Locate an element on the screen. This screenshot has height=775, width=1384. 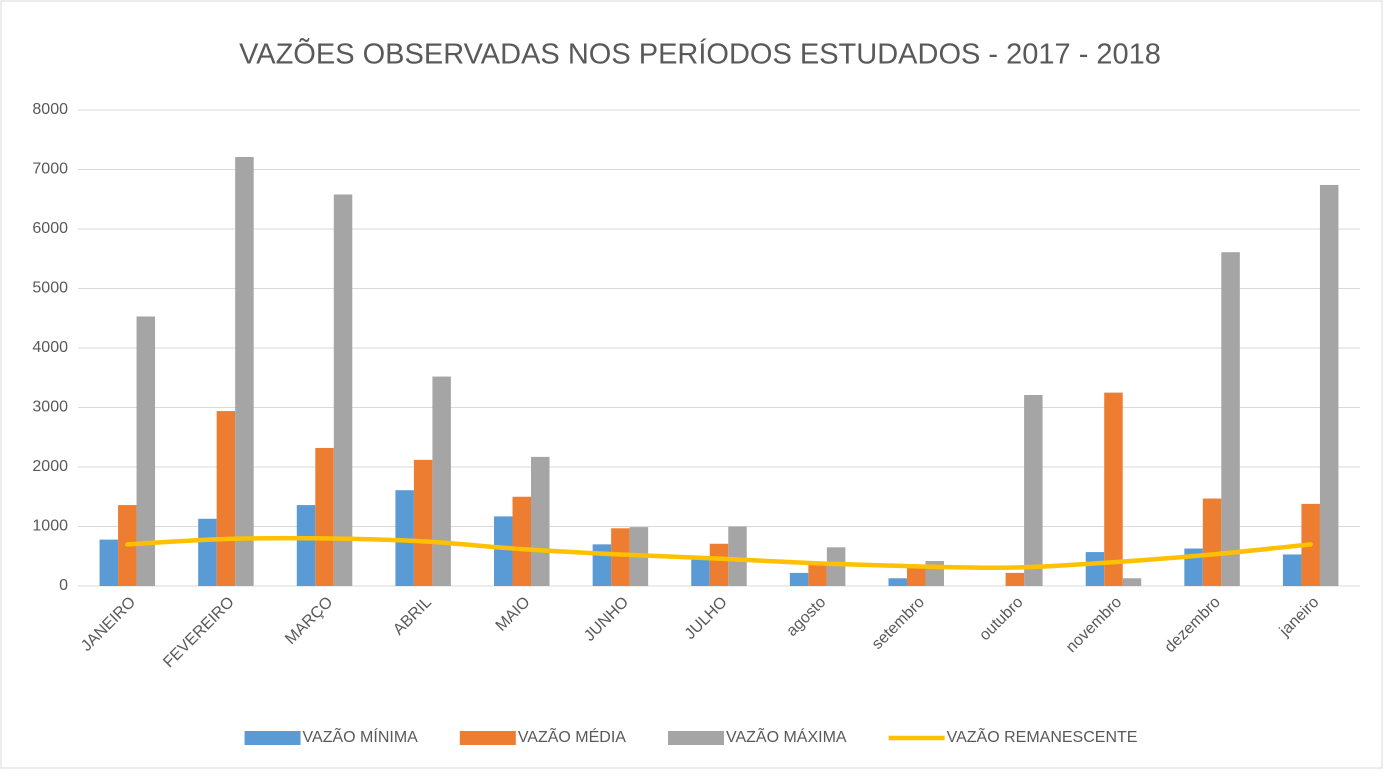
y-tick-label: 2000 is located at coordinates (50, 466).